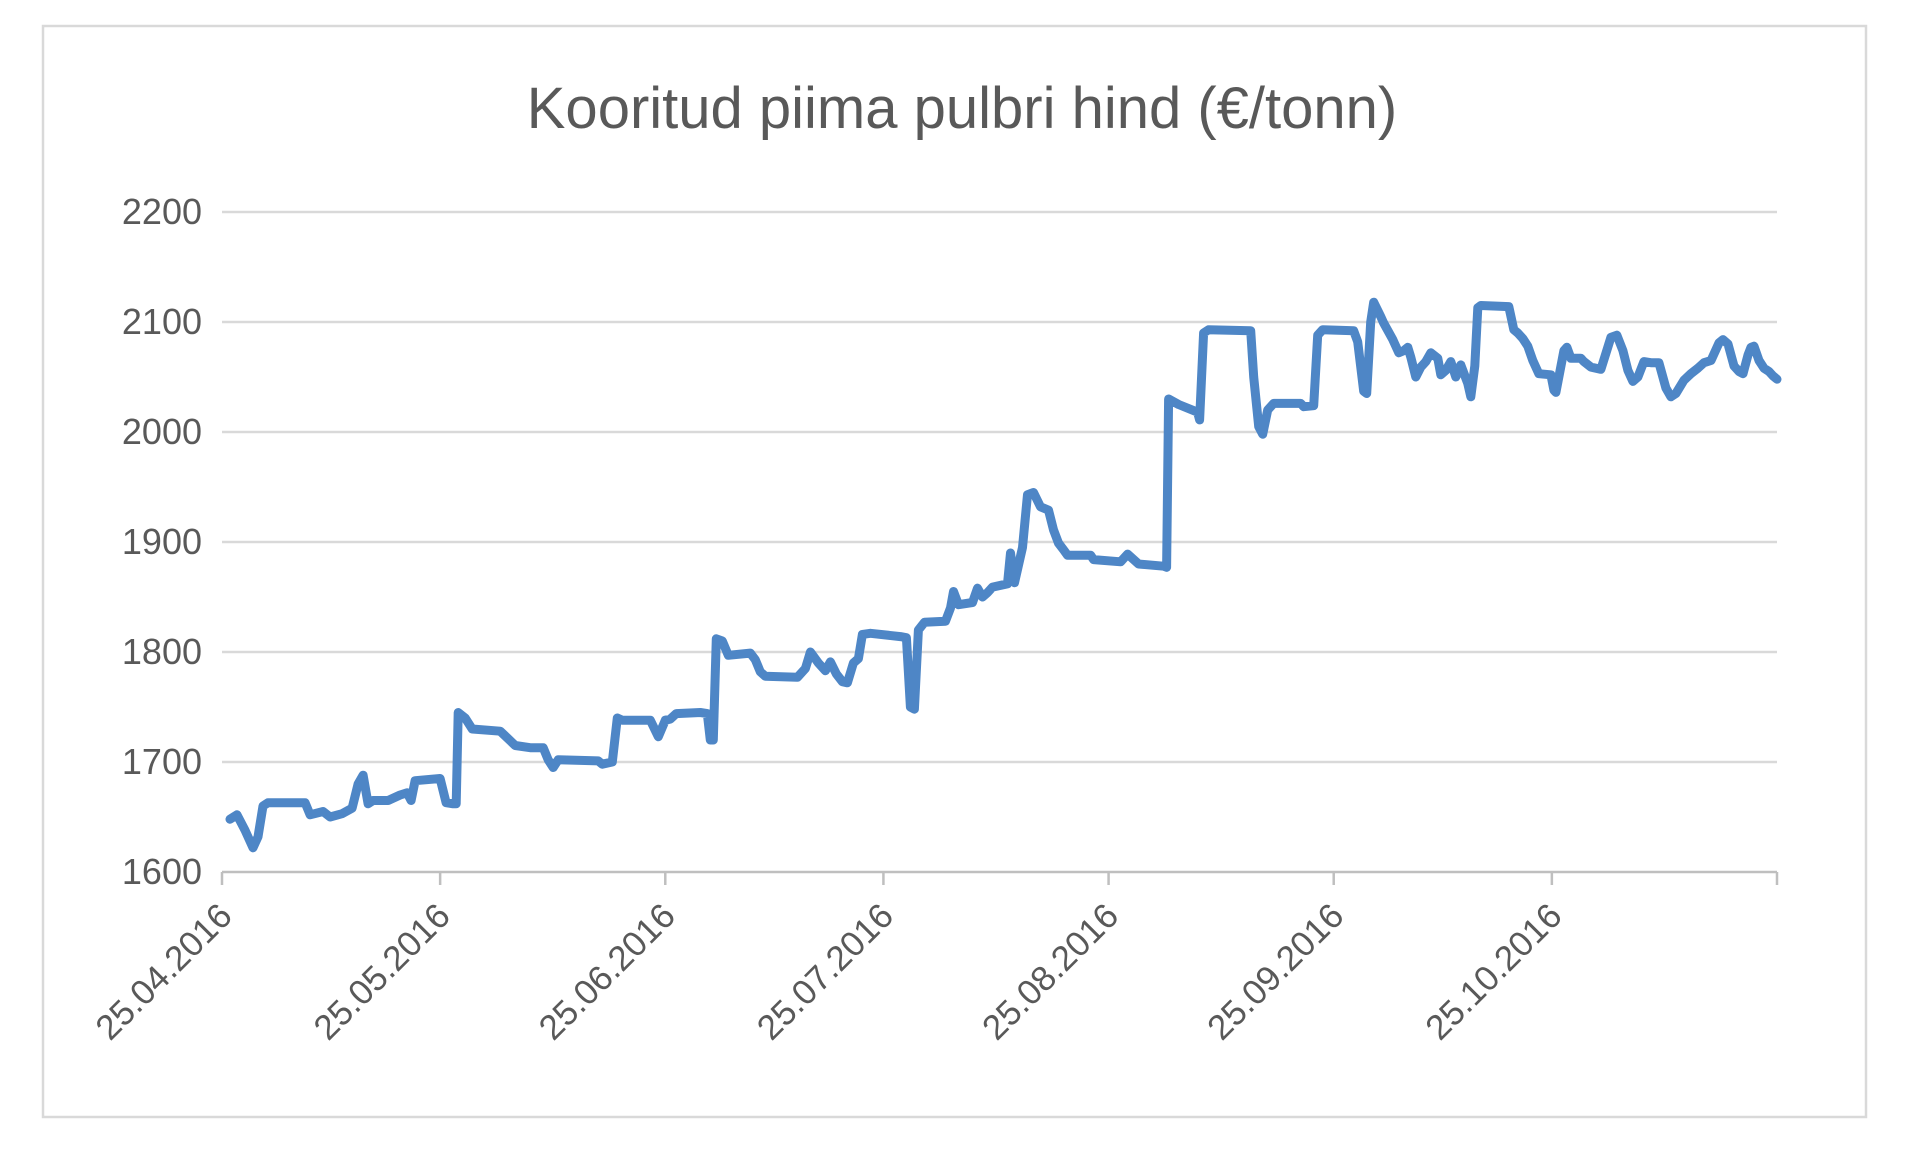 The image size is (1920, 1159). What do you see at coordinates (999, 877) in the screenshot?
I see `x-axis` at bounding box center [999, 877].